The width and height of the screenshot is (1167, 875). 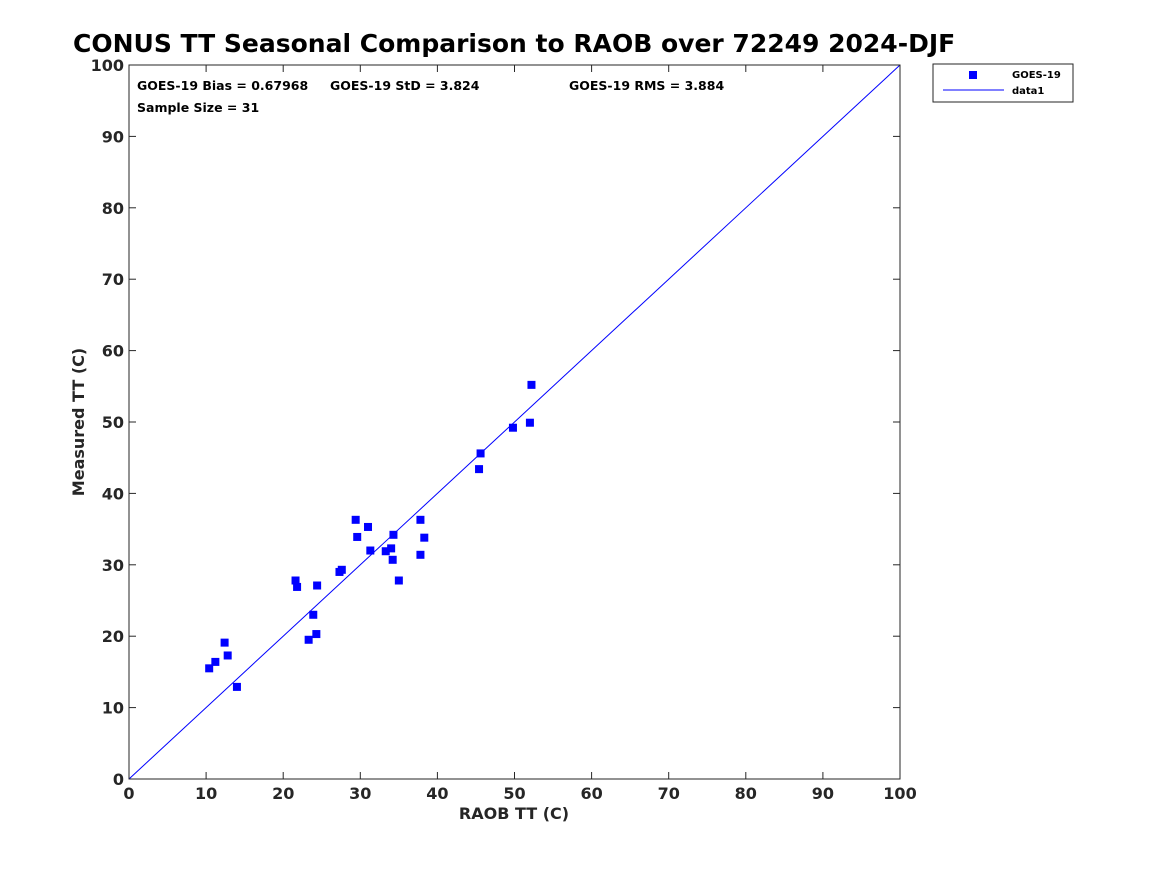 I want to click on legend-marker-goes19, so click(x=973, y=75).